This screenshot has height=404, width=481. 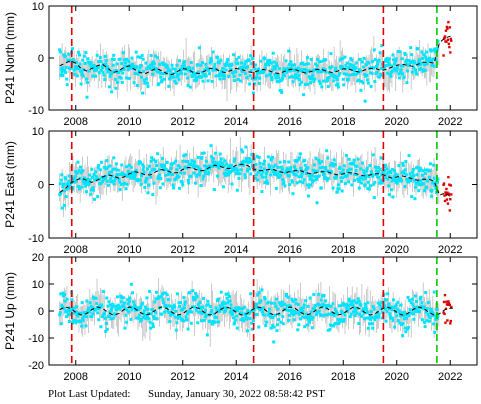 What do you see at coordinates (38, 258) in the screenshot?
I see `y-tick-label: 20` at bounding box center [38, 258].